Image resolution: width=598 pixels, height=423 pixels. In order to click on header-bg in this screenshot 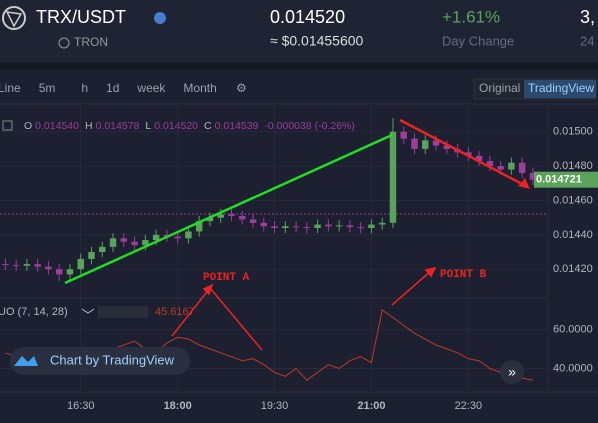, I will do `click(299, 31)`.